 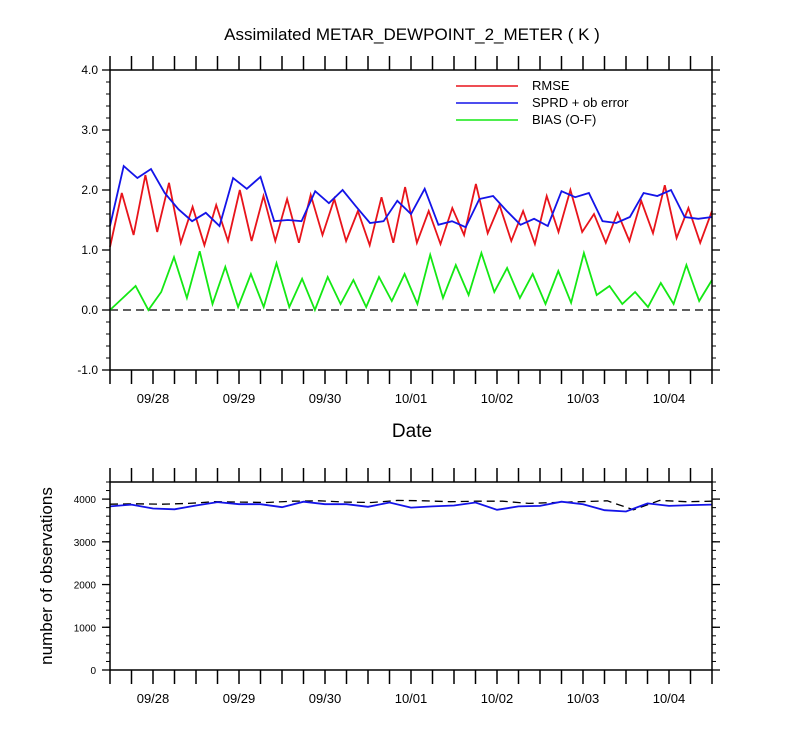 What do you see at coordinates (85, 543) in the screenshot?
I see `y-tick-label: 3000` at bounding box center [85, 543].